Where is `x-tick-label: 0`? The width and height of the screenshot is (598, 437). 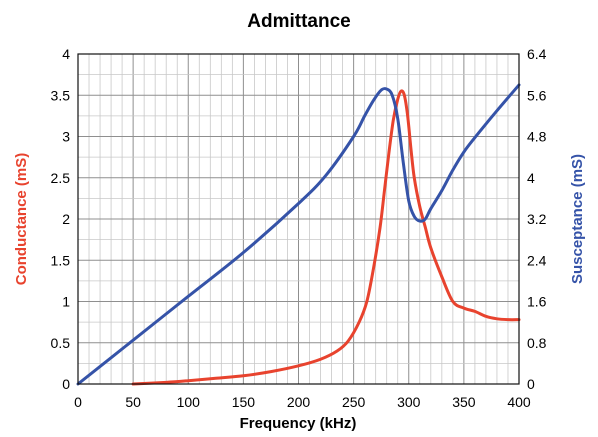
x-tick-label: 0 is located at coordinates (78, 402).